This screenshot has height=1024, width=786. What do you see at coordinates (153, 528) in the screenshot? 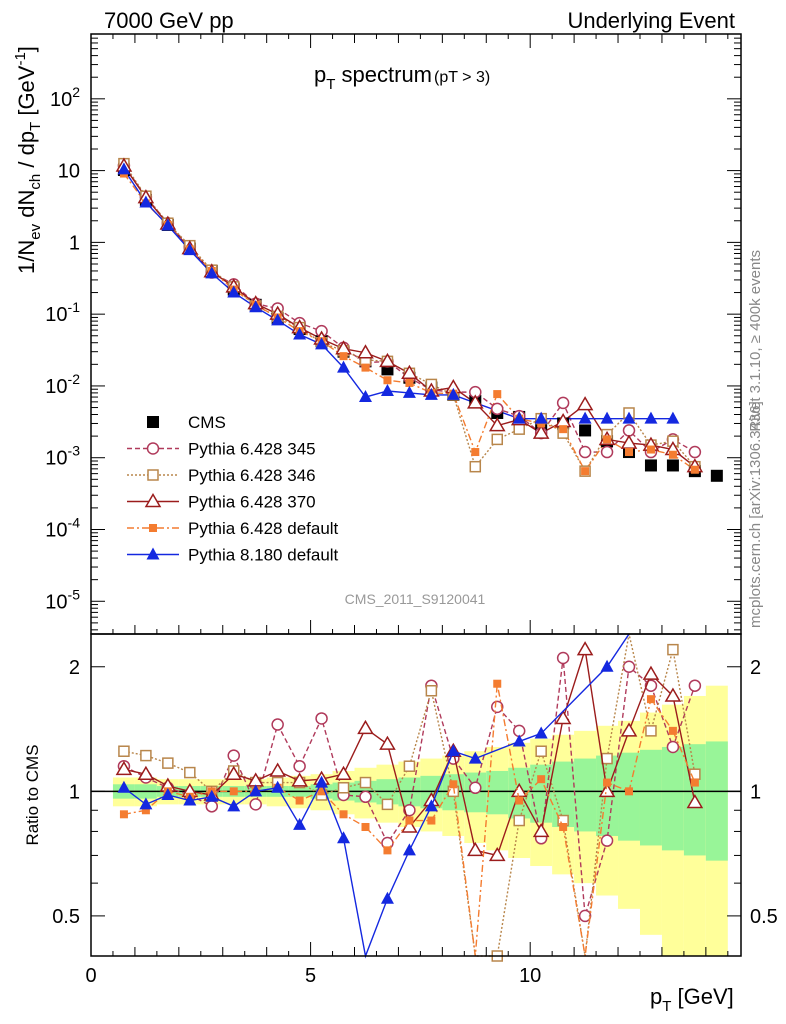
I see `legend-marker-pythia-6-428-default` at bounding box center [153, 528].